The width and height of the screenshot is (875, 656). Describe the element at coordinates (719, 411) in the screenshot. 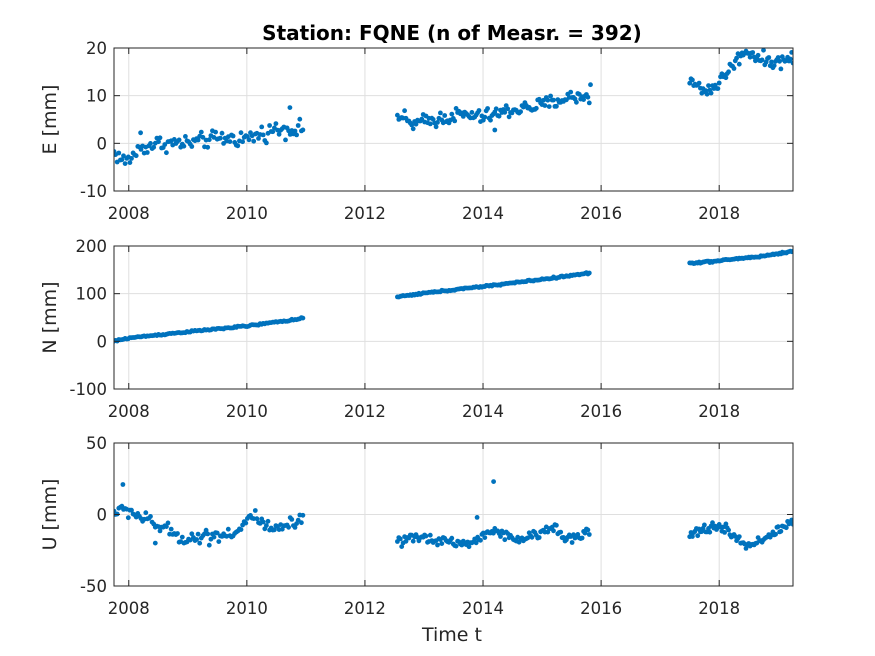

I see `north-x-tick-label: 2018` at that location.